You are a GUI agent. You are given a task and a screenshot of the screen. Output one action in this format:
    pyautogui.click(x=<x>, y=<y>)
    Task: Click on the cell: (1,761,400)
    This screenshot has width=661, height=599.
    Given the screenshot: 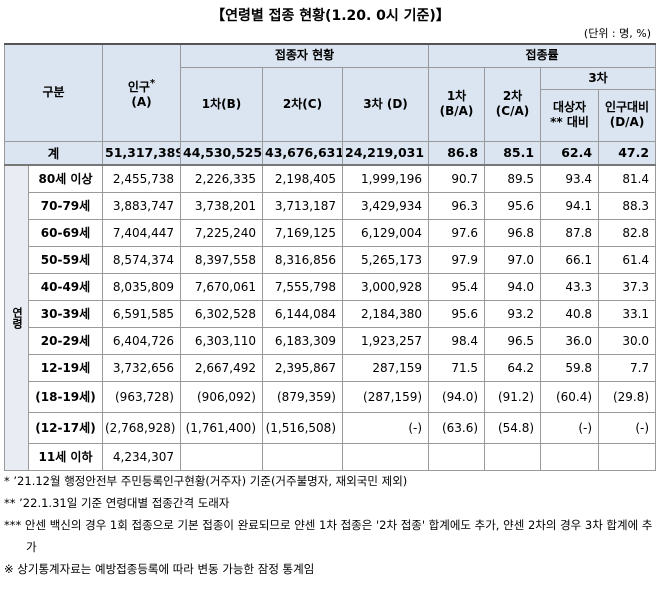 What is the action you would take?
    pyautogui.click(x=221, y=427)
    